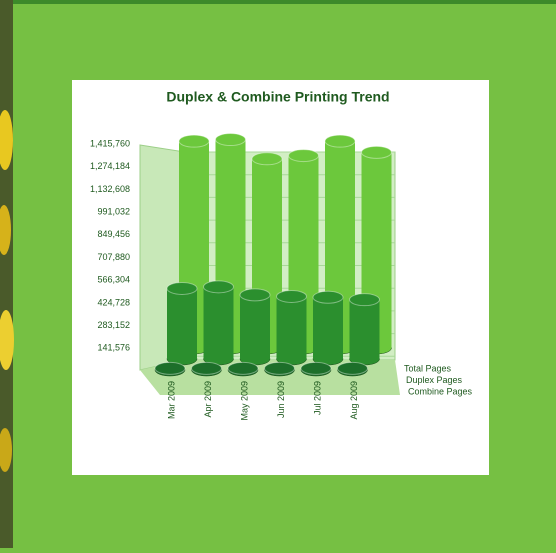  I want to click on y-tick-label: 424,728, so click(113, 302).